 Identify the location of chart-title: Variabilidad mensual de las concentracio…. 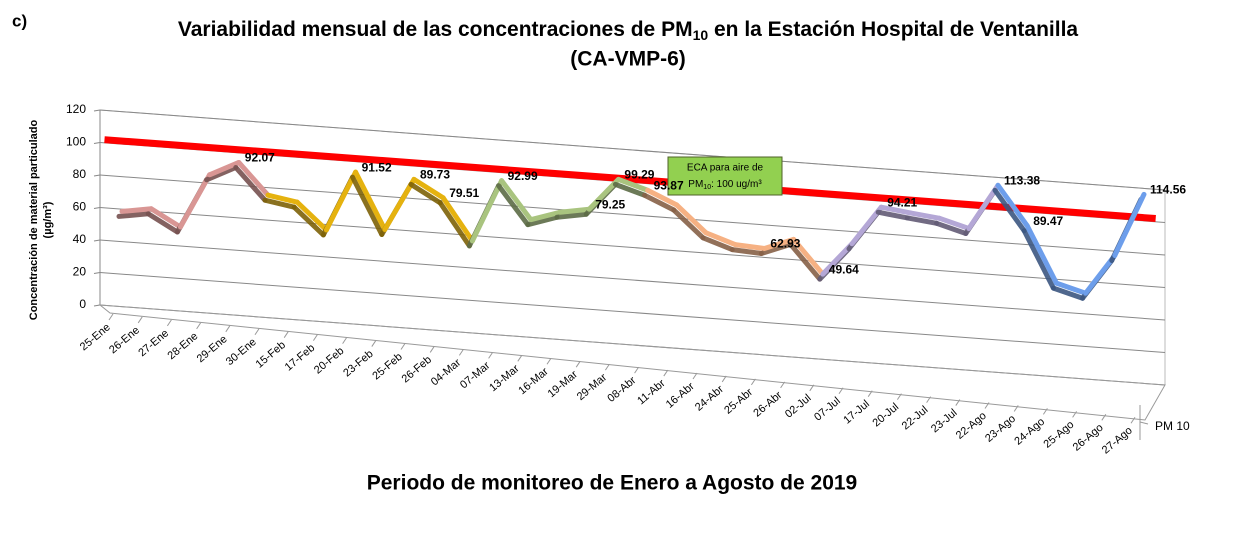
(628, 30).